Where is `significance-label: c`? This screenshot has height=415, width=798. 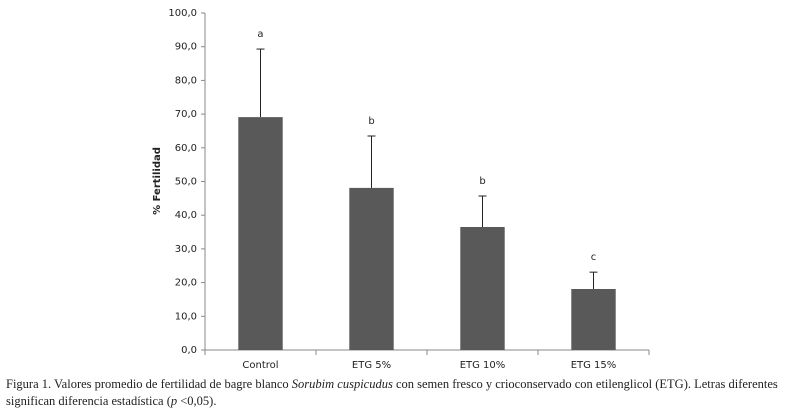 significance-label: c is located at coordinates (594, 257).